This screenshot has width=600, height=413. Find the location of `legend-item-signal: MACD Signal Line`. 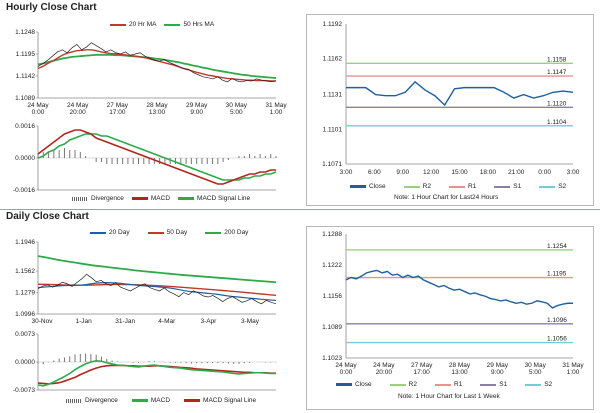

legend-item-signal: MACD Signal Line is located at coordinates (214, 198).